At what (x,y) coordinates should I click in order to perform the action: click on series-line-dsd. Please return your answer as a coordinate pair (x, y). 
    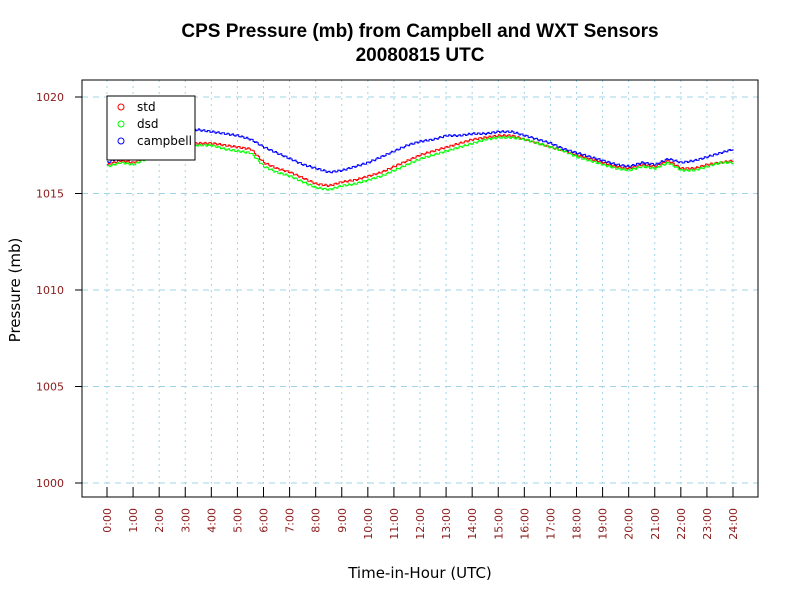
    Looking at the image, I should click on (420, 163).